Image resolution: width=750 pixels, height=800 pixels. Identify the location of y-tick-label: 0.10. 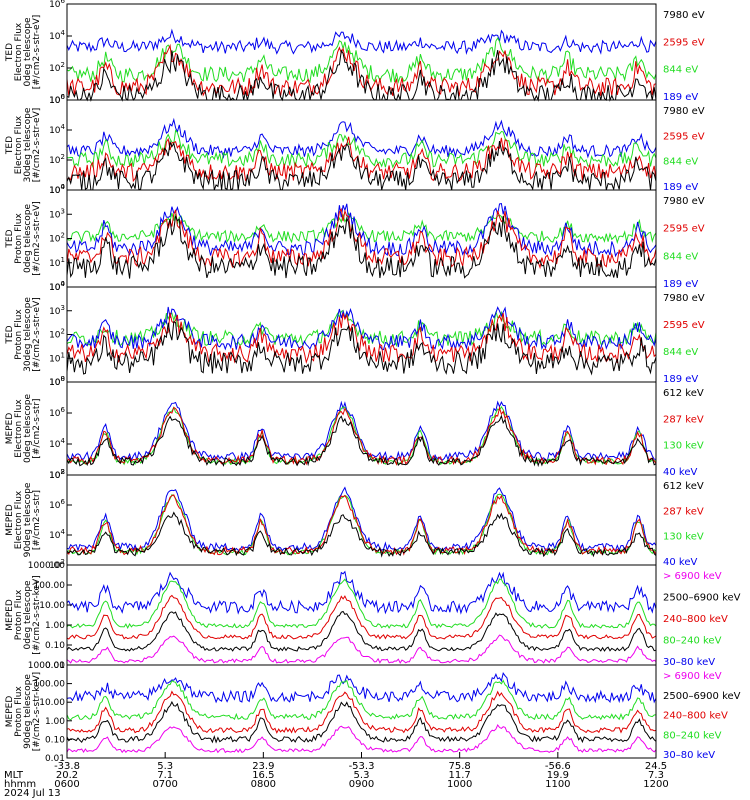
(55, 646).